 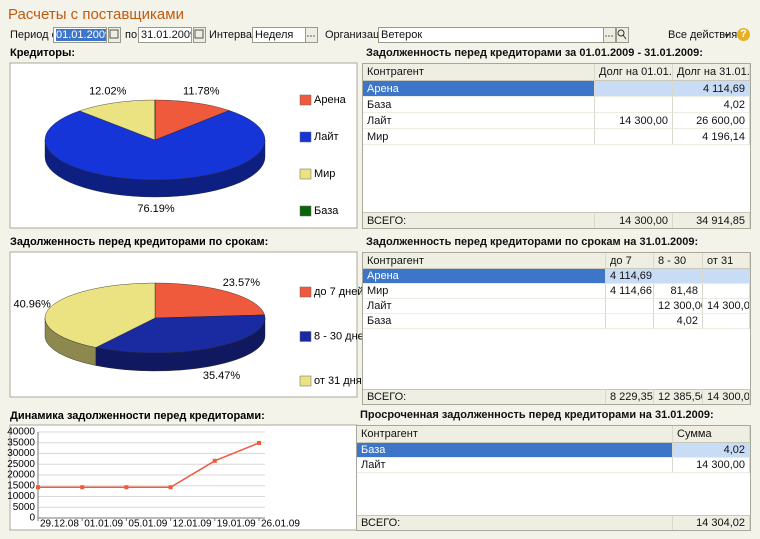 I want to click on chart-panel, so click(x=183, y=477).